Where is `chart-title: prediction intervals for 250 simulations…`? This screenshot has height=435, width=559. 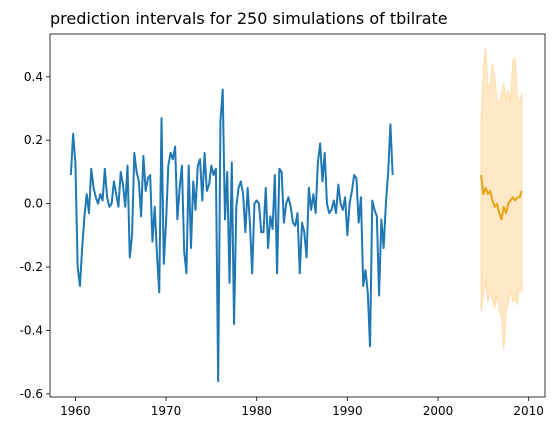
chart-title: prediction intervals for 250 simulations… is located at coordinates (249, 18).